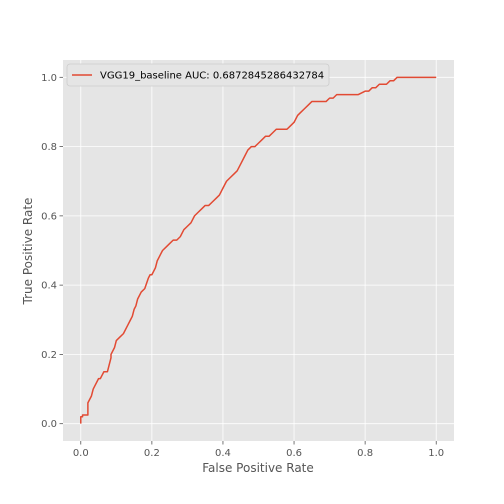 Image resolution: width=504 pixels, height=504 pixels. Describe the element at coordinates (258, 450) in the screenshot. I see `x-axis-ticks: 0.0 0.2 0.4 0.6 0.8 1.0` at that location.